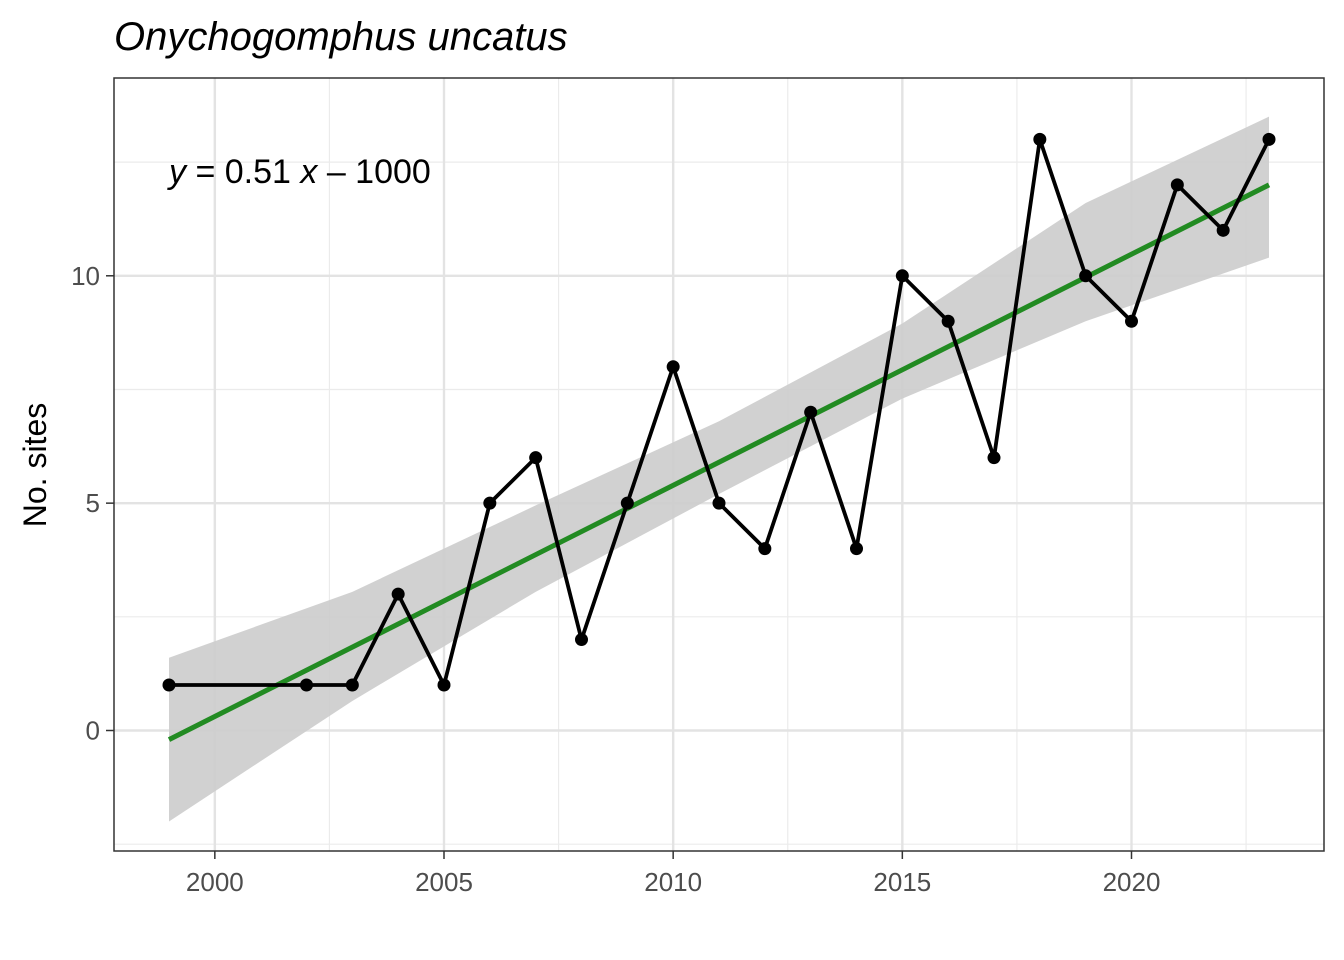  Describe the element at coordinates (673, 882) in the screenshot. I see `x-tick-label: 2010` at that location.